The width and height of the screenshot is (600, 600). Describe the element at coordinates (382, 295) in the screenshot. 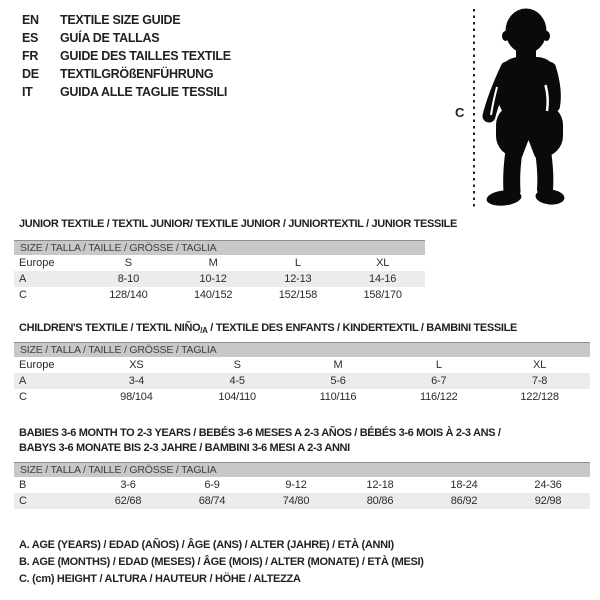

I see `height-cell: 158/170` at that location.